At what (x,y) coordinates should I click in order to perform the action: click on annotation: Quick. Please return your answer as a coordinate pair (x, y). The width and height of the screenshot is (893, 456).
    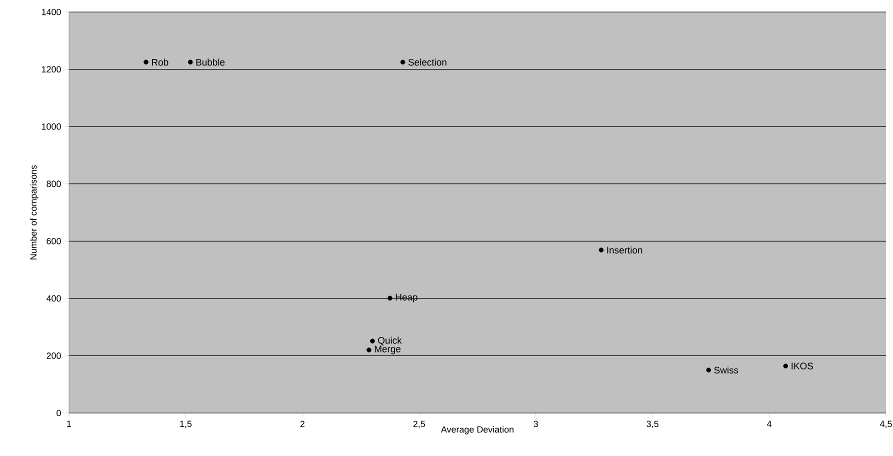
    Looking at the image, I should click on (390, 341).